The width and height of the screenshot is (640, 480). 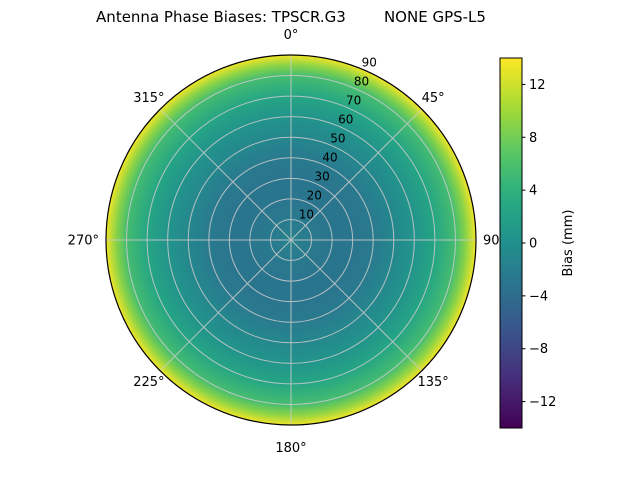 What do you see at coordinates (542, 402) in the screenshot?
I see `colorbar-tick-label: −12` at bounding box center [542, 402].